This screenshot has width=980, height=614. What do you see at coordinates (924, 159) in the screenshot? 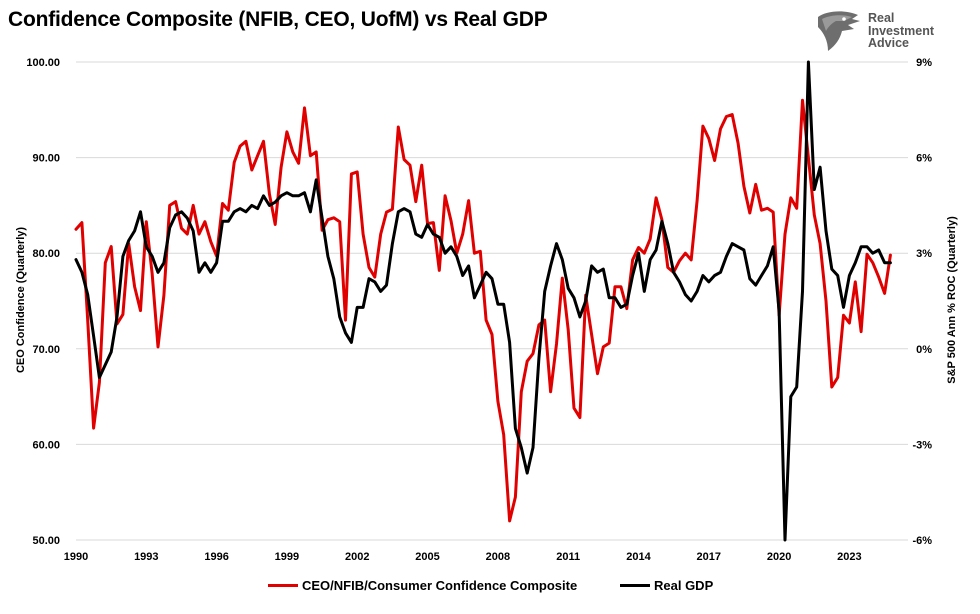
I see `y-right-tick-label: 6%` at bounding box center [924, 159].